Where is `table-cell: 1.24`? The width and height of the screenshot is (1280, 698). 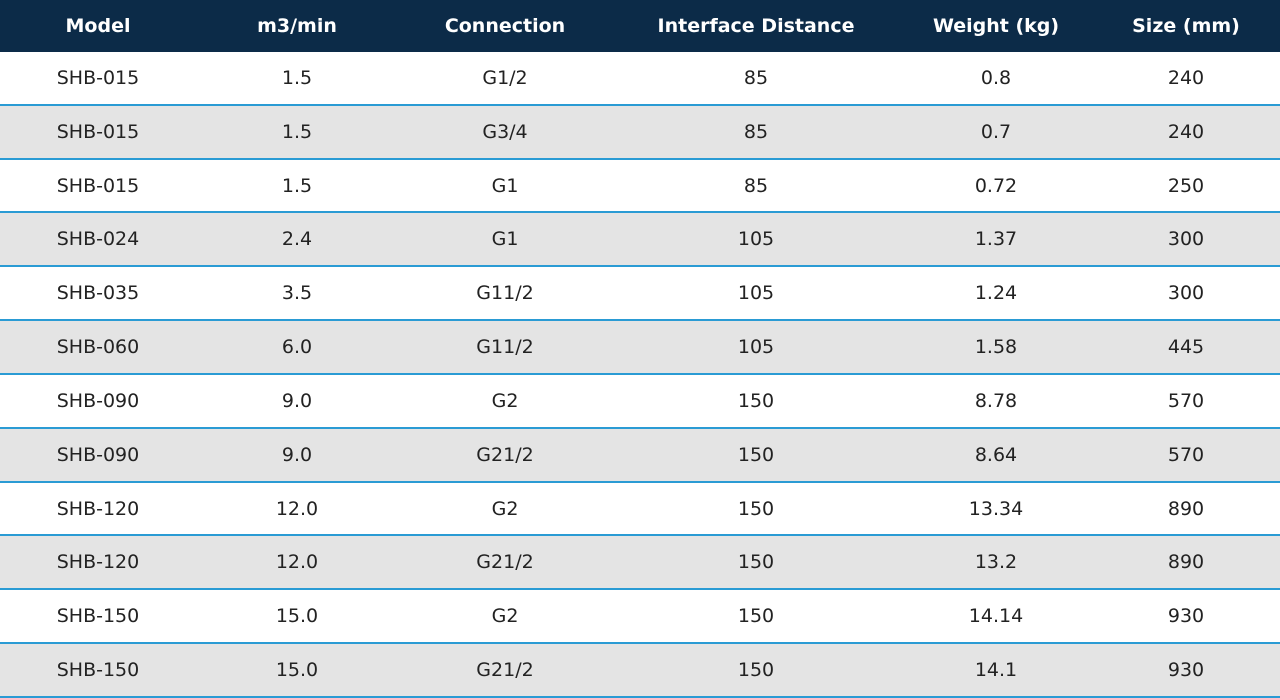
table-cell: 1.24 is located at coordinates (996, 294).